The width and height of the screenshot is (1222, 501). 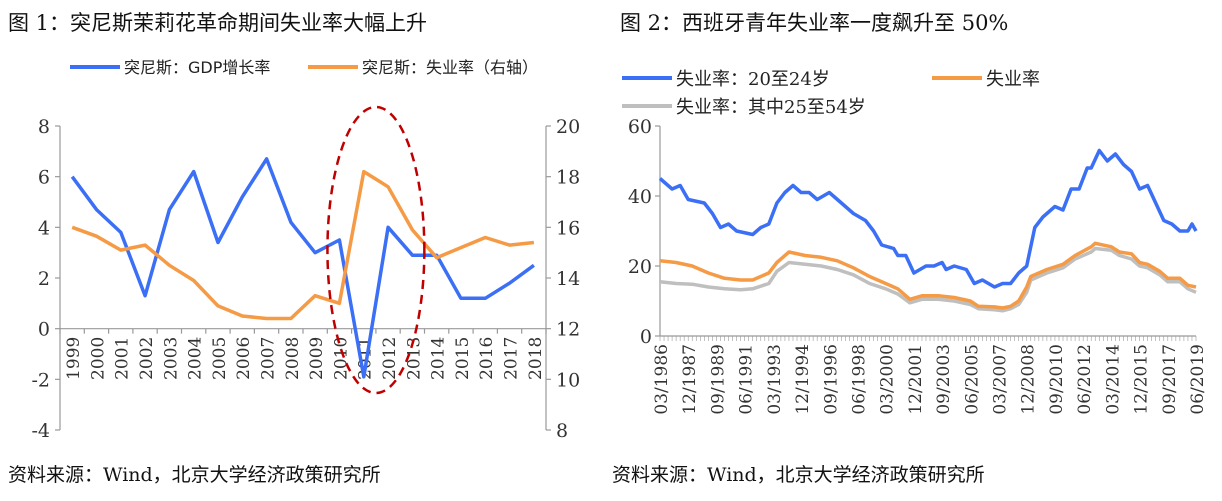 I want to click on y2-tick-label: 8, so click(x=562, y=431).